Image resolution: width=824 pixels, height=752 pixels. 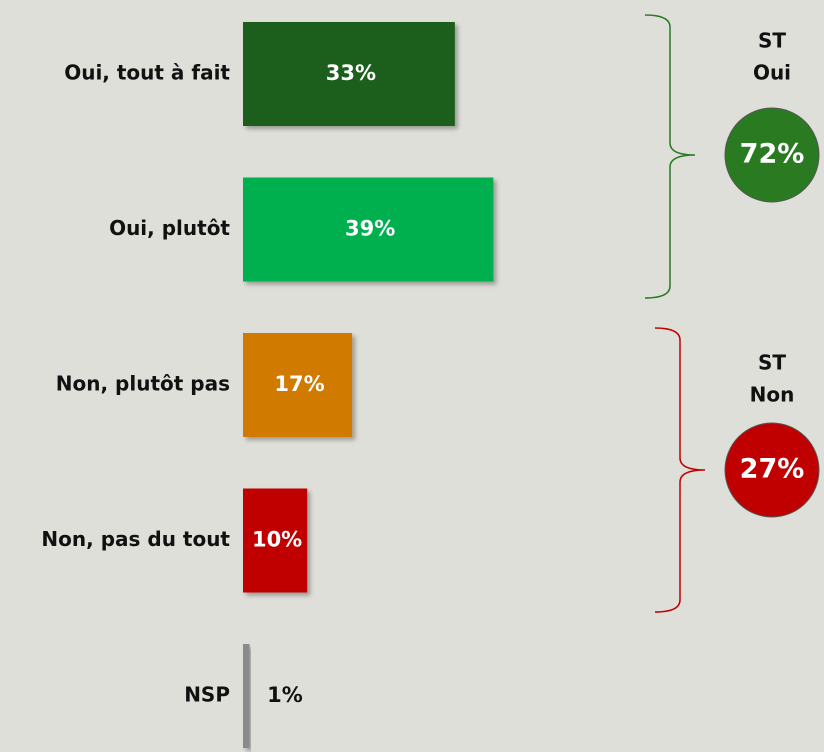 I want to click on category-label: Non, plutôt pas, so click(x=143, y=384).